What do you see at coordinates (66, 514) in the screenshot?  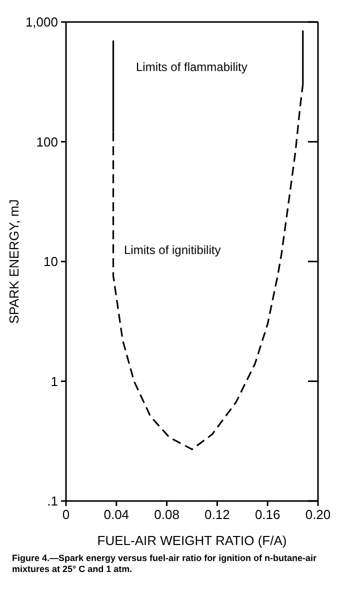 I see `x-tick-label: 0` at bounding box center [66, 514].